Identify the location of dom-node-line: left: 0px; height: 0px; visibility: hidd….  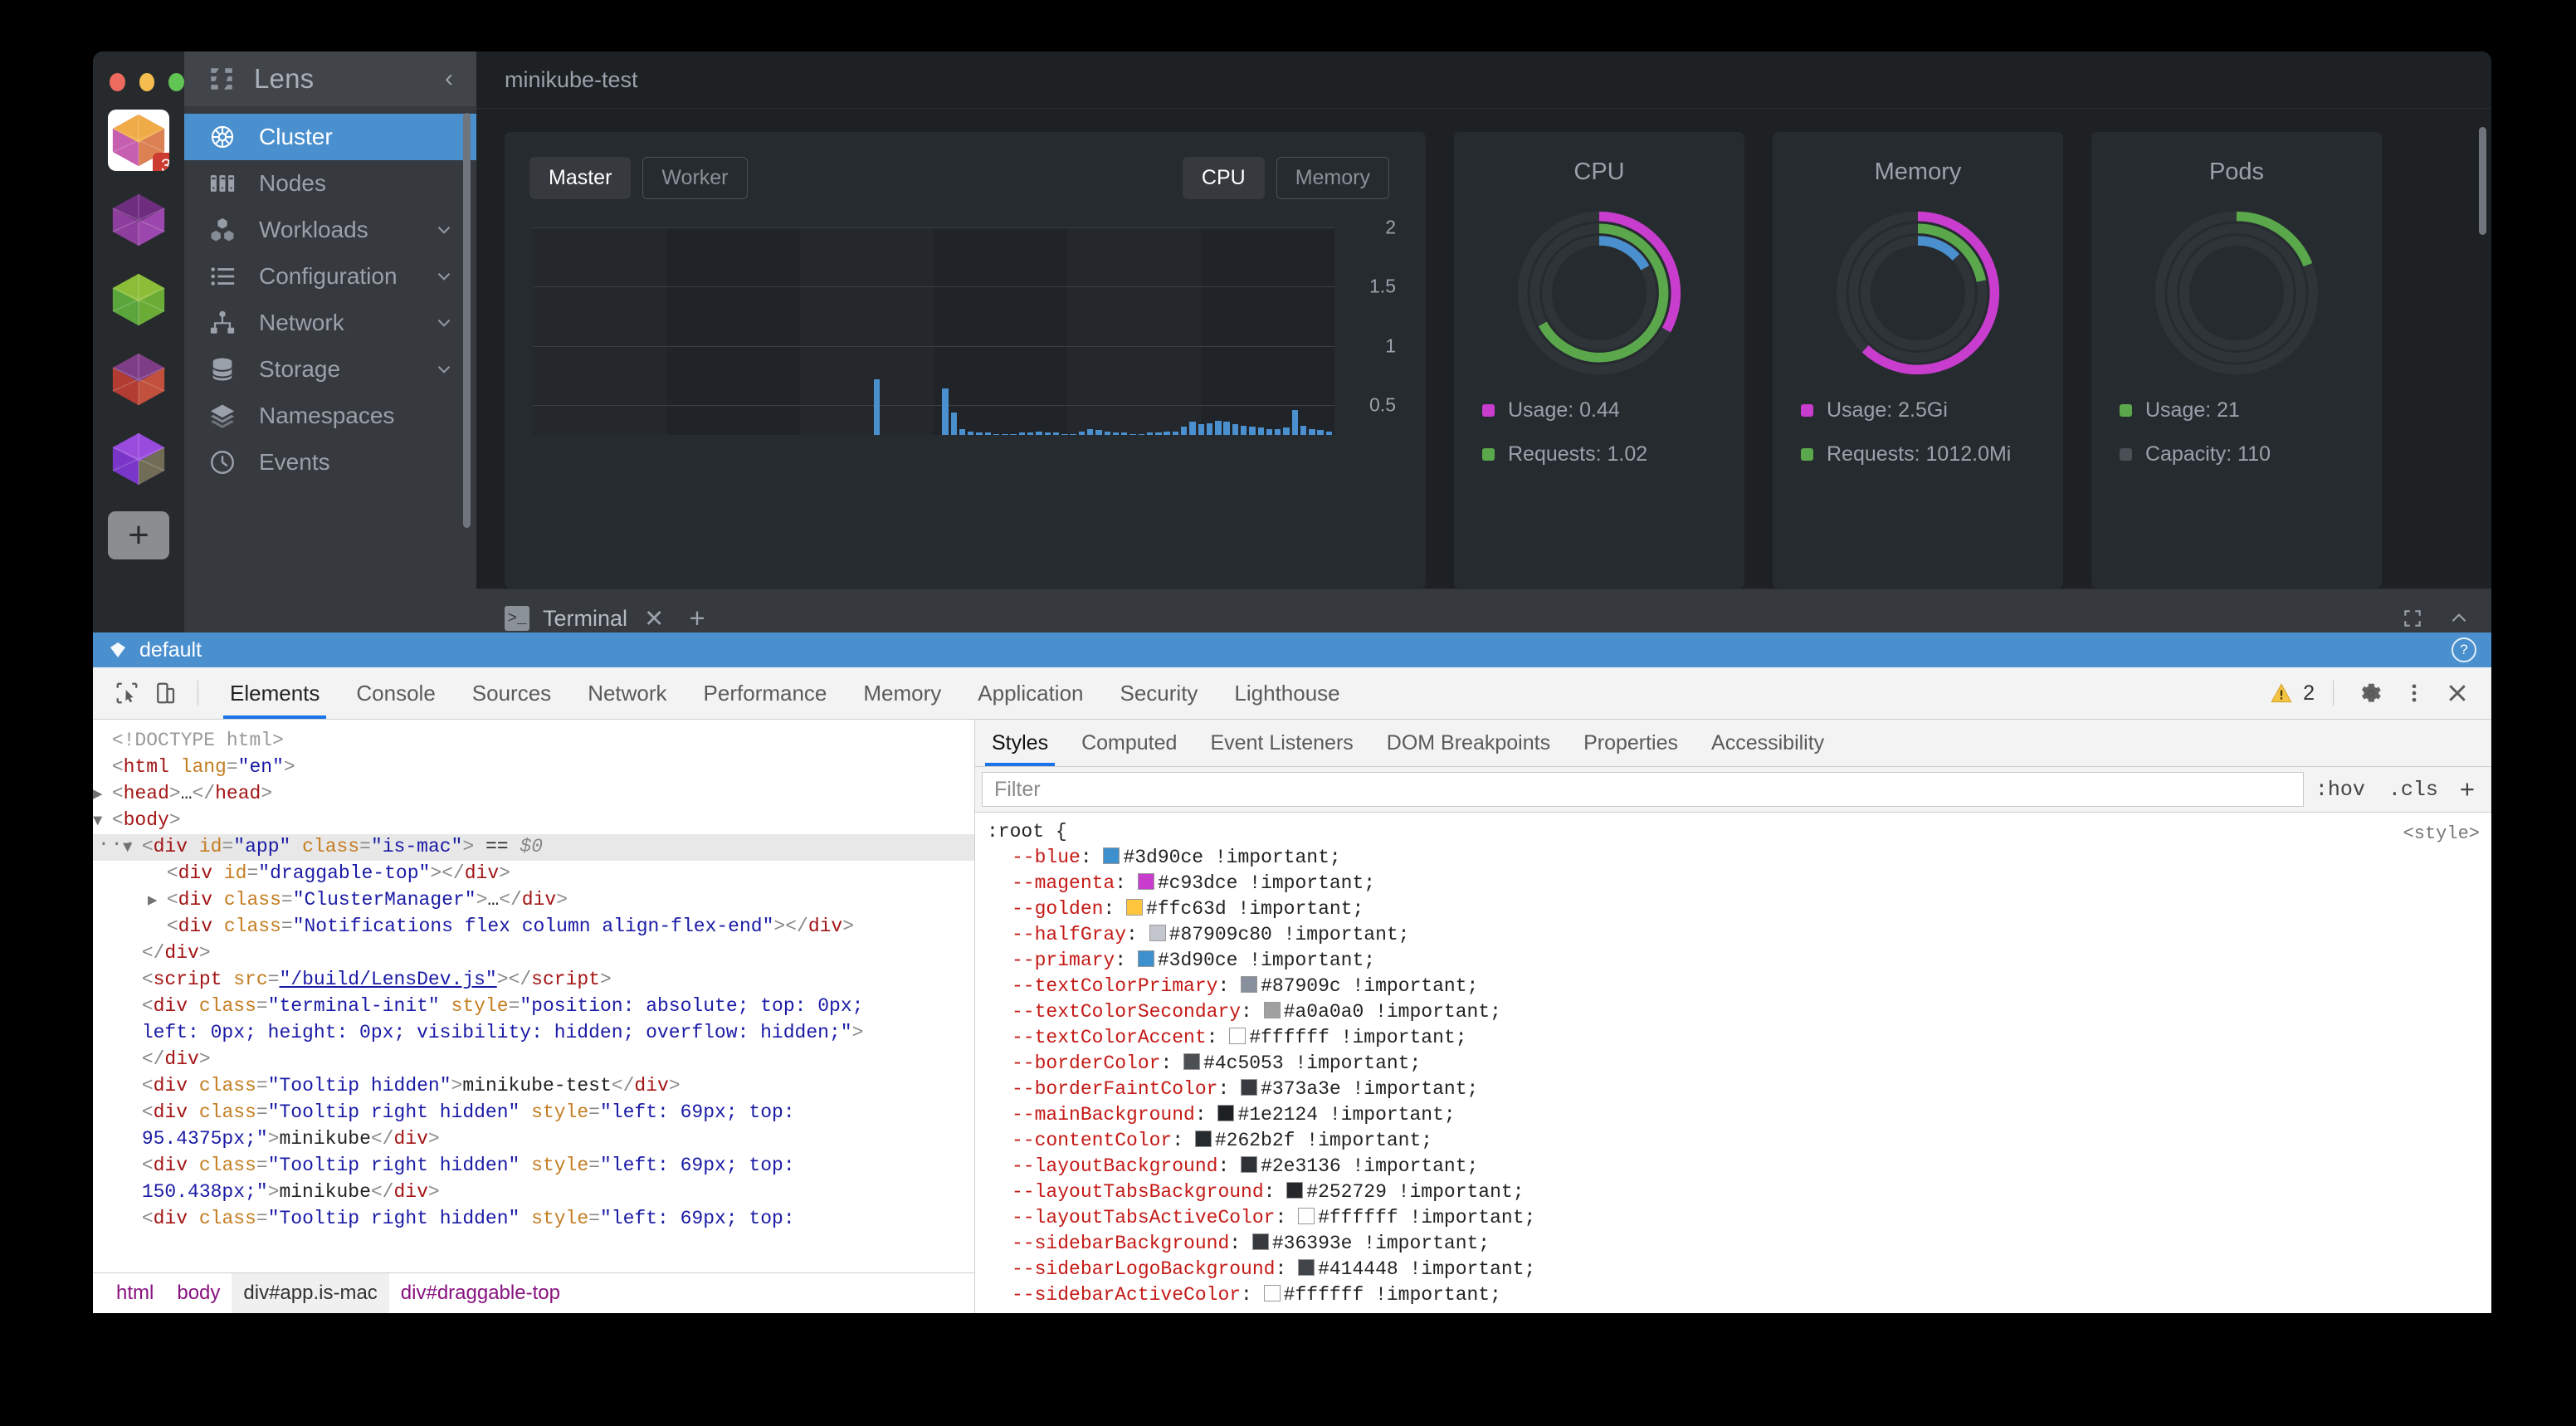
(503, 1032).